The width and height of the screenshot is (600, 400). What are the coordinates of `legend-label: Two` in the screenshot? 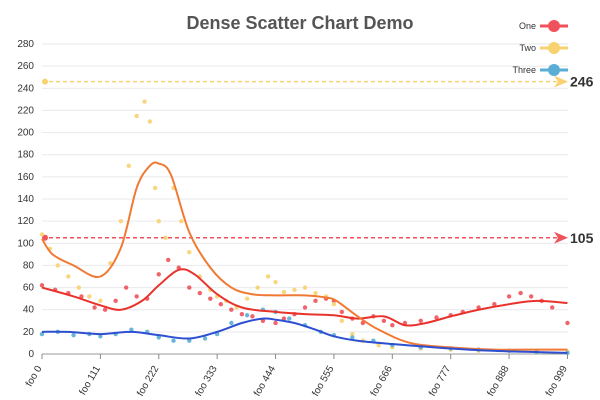 It's located at (527, 48).